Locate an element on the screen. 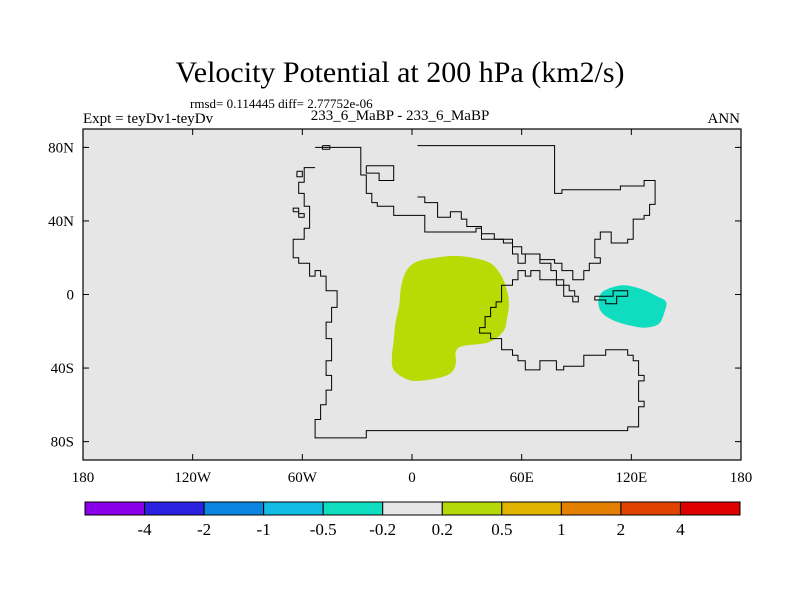 The width and height of the screenshot is (800, 600). y-tick-label: 80N is located at coordinates (61, 148).